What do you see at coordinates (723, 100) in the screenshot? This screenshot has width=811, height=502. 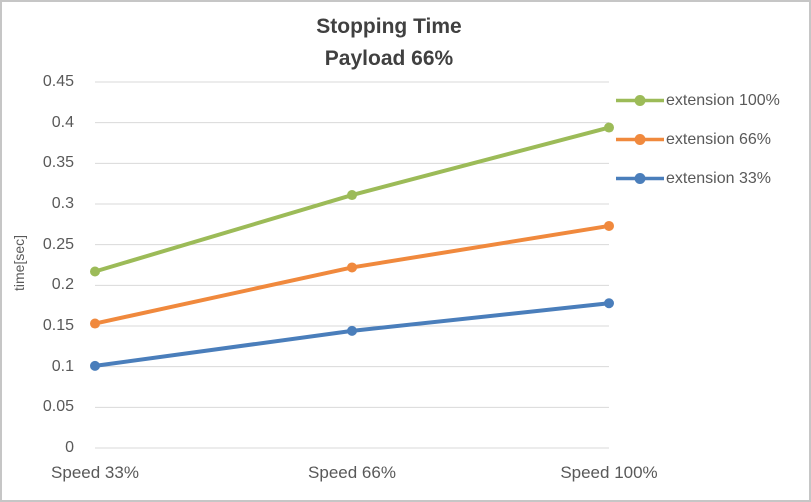 I see `legend-label: extension 100%` at bounding box center [723, 100].